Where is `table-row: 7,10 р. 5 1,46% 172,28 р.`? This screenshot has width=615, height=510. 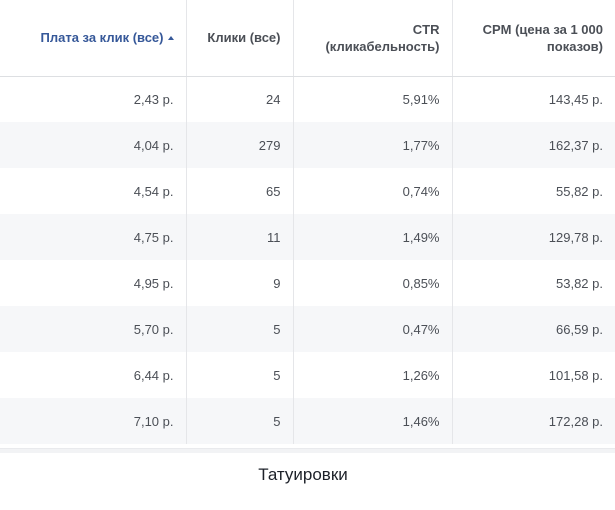 table-row: 7,10 р. 5 1,46% 172,28 р. is located at coordinates (307, 421).